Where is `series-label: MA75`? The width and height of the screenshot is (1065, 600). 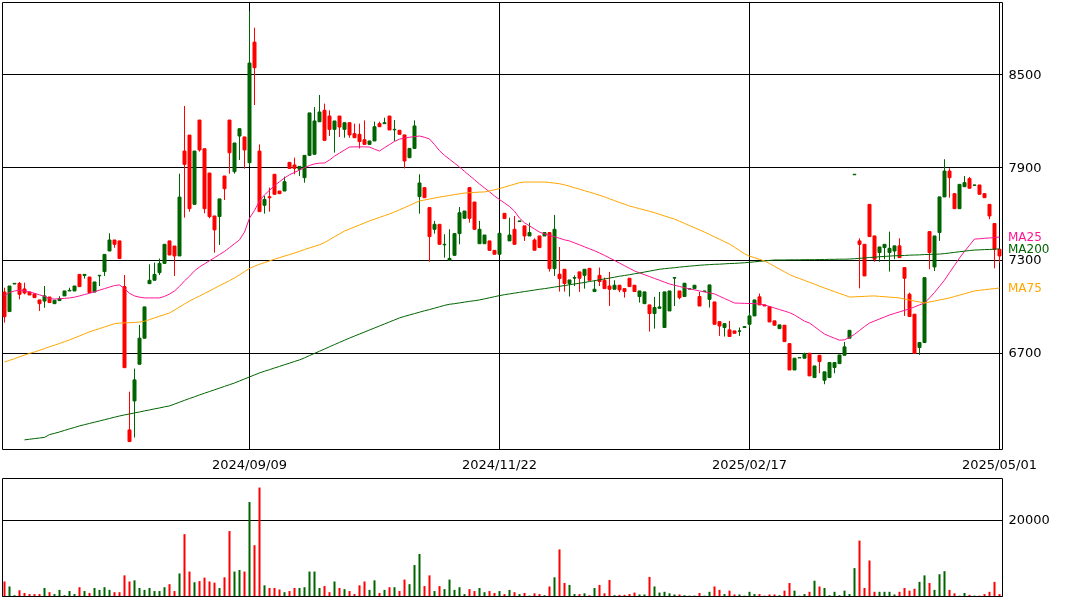 series-label: MA75 is located at coordinates (1025, 288).